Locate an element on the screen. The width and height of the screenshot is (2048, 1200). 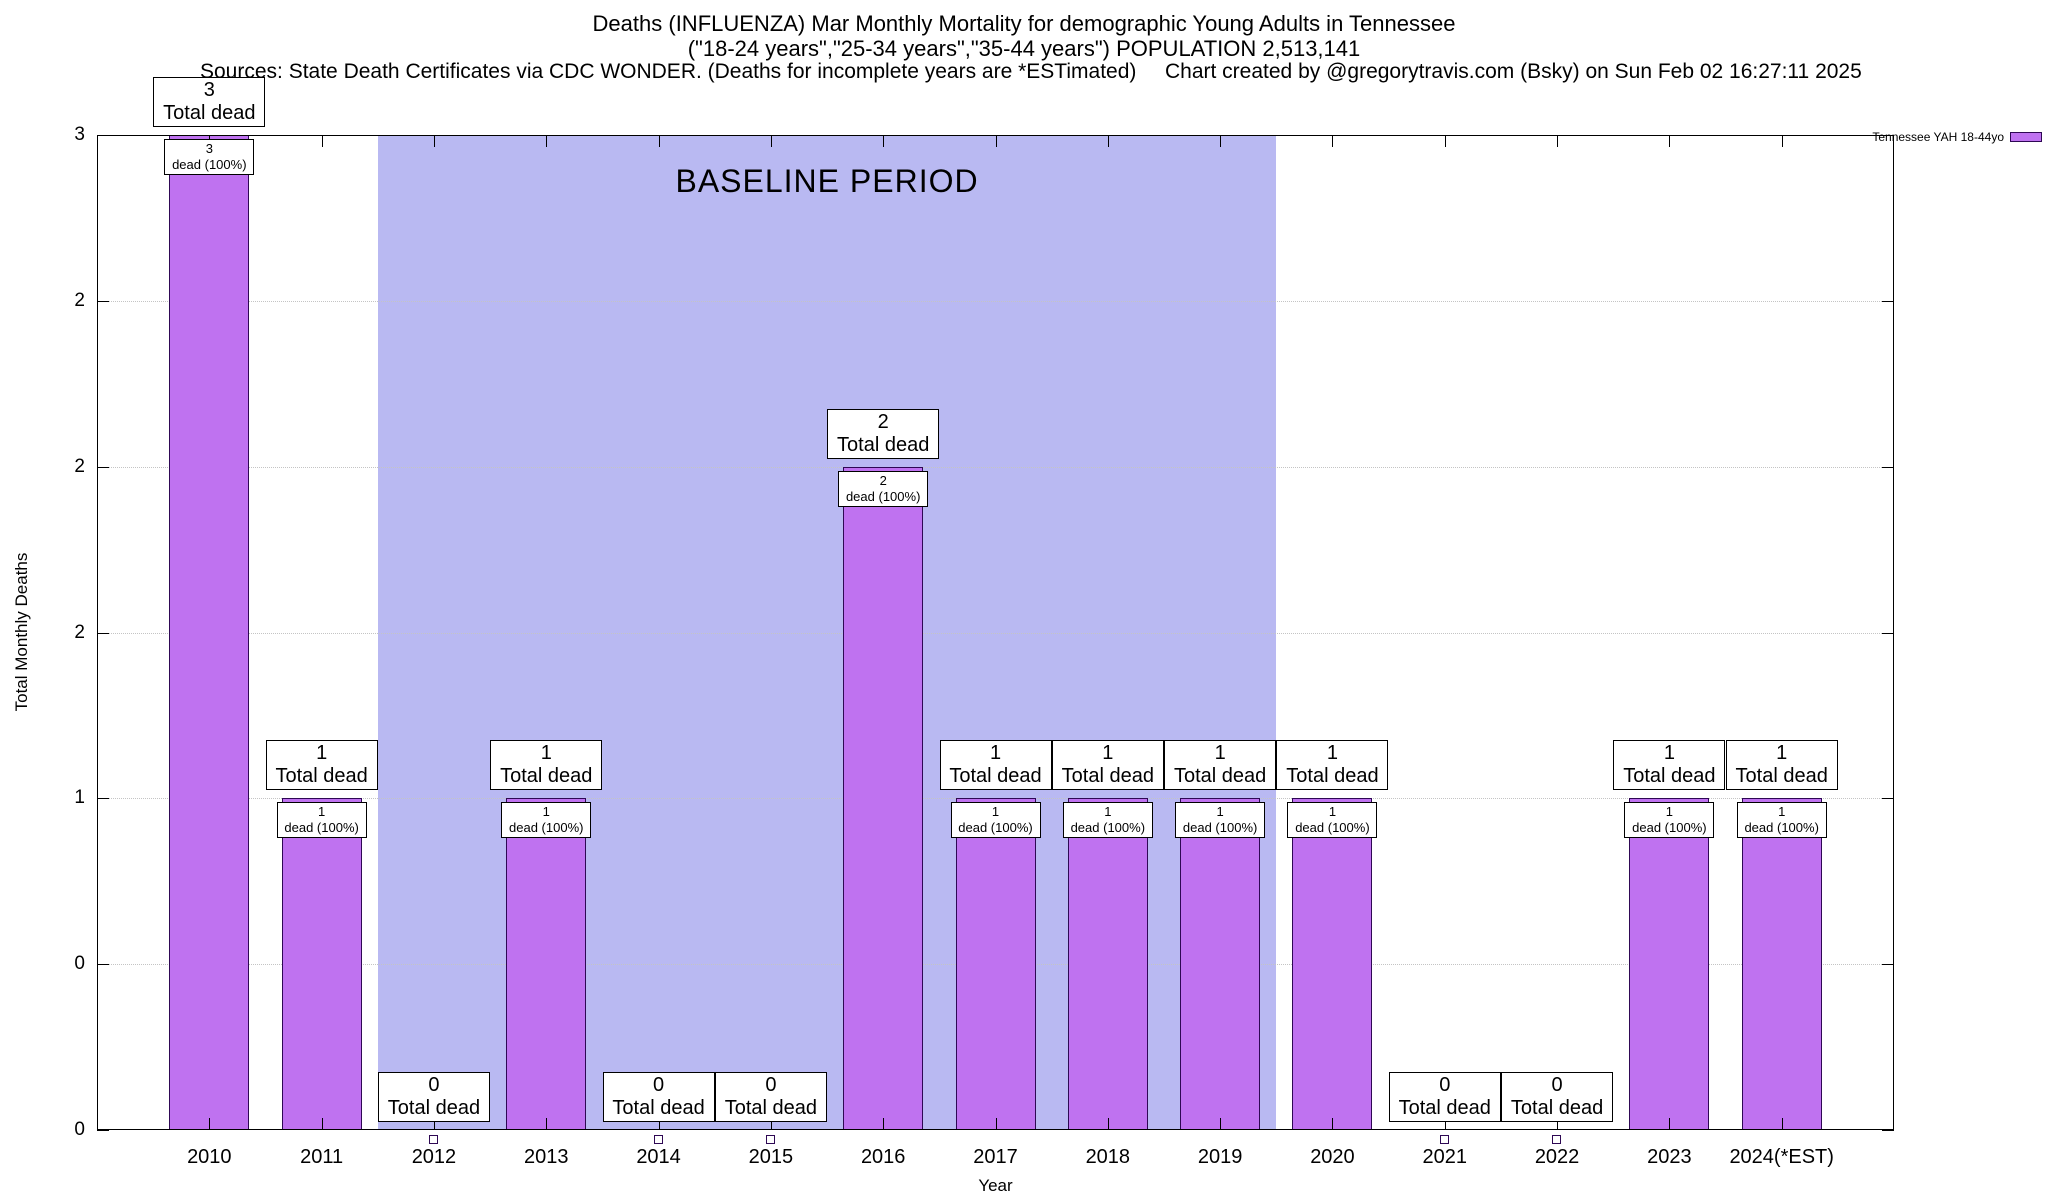
x-tick-label: 2022 is located at coordinates (1557, 1157).